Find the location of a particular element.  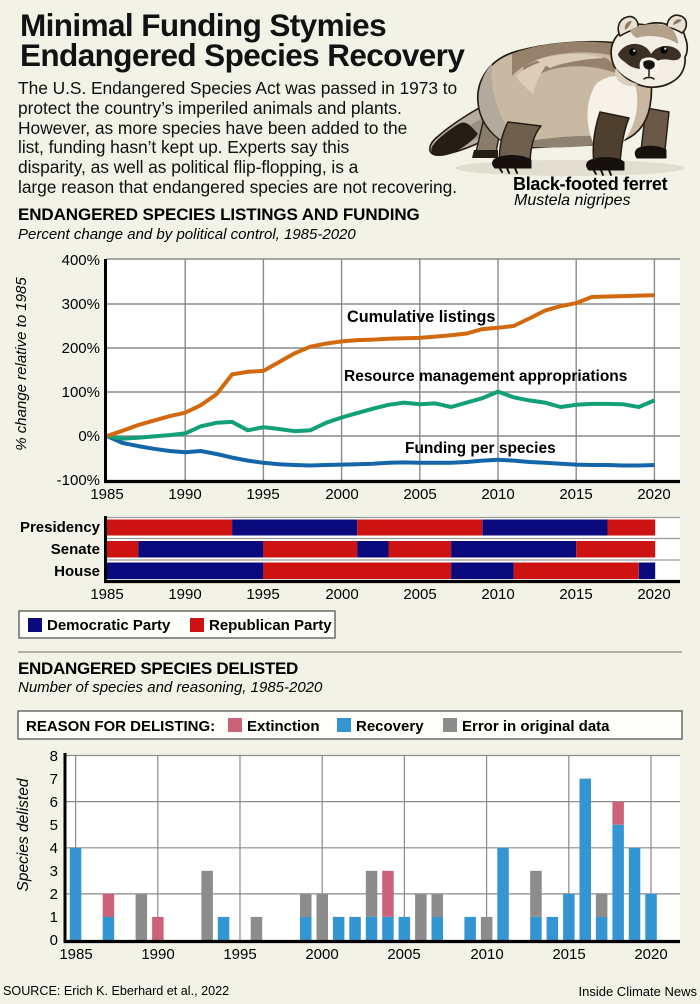

svg-text: Recovery is located at coordinates (390, 726).